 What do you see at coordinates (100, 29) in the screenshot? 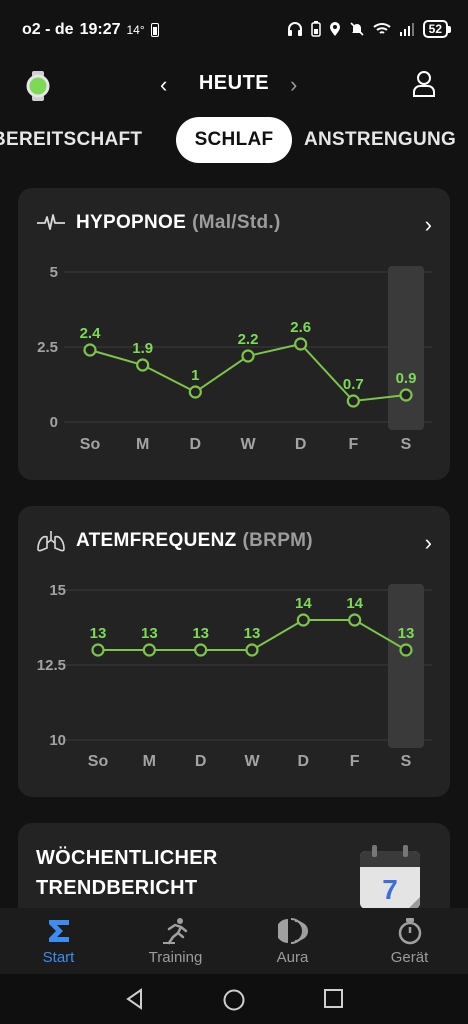
I see `clock: 19:27` at bounding box center [100, 29].